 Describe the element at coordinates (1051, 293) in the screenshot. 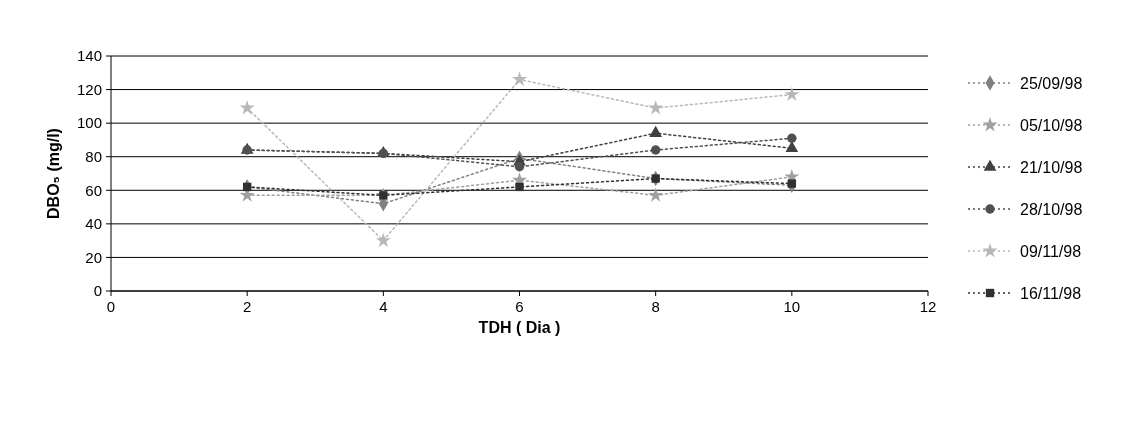

I see `legend-label: 16/11/98` at that location.